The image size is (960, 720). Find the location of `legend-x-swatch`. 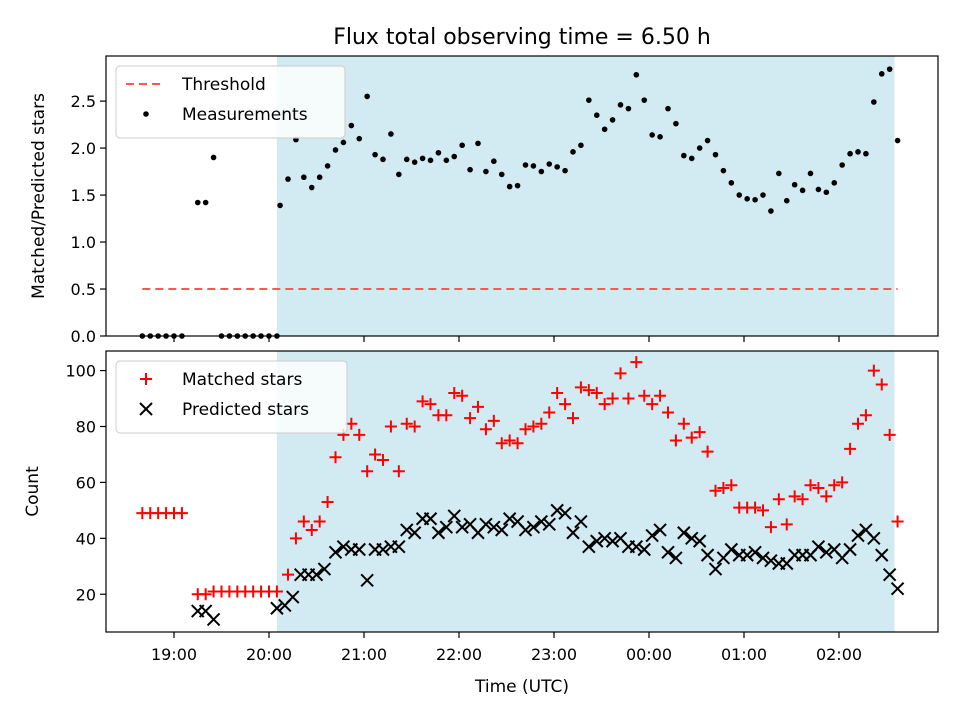

legend-x-swatch is located at coordinates (146, 409).